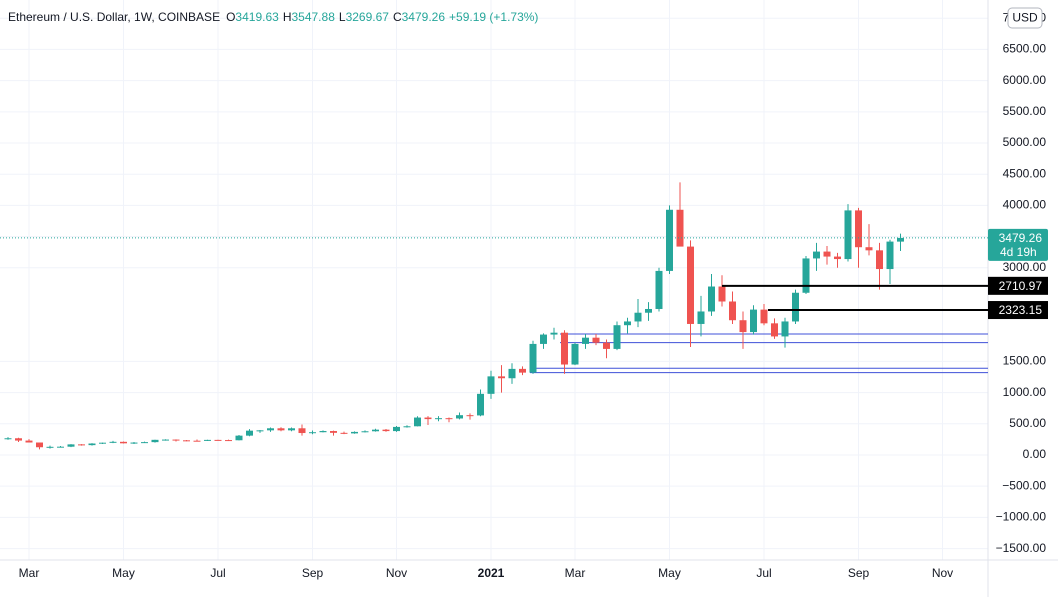 This screenshot has width=1058, height=597. Describe the element at coordinates (491, 573) in the screenshot. I see `x-tick-label: 2021` at that location.